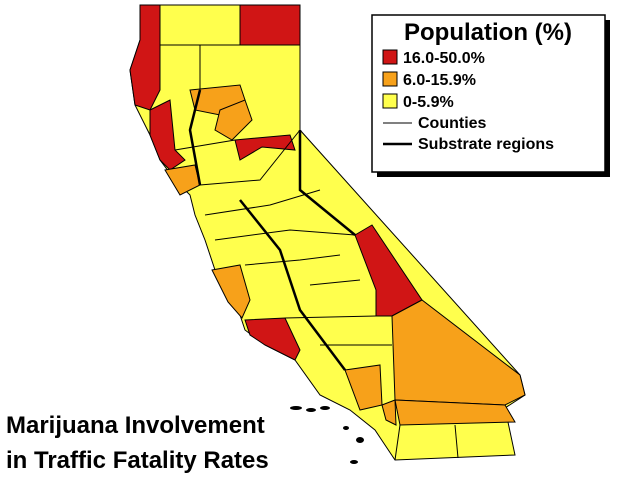 The width and height of the screenshot is (640, 480). I want to click on legend-line-label: Counties, so click(452, 123).